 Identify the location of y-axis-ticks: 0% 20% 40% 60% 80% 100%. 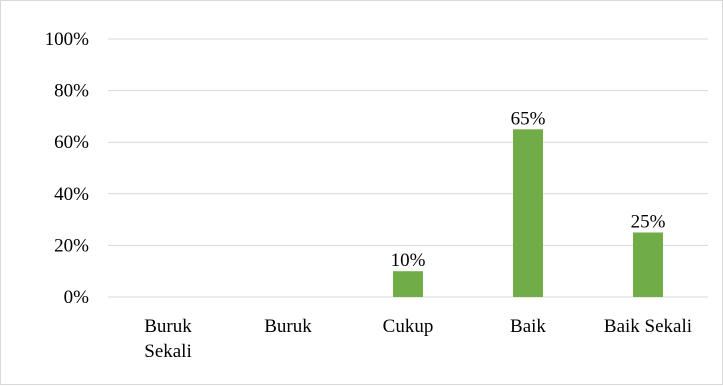
(67, 168).